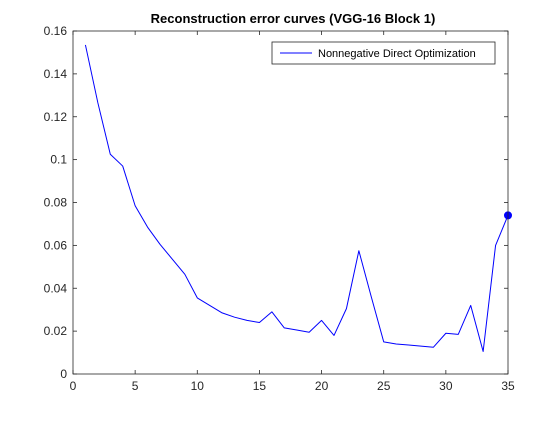 This screenshot has width=560, height=425. Describe the element at coordinates (397, 54) in the screenshot. I see `legend-label: Nonnegative Direct Optimization` at that location.